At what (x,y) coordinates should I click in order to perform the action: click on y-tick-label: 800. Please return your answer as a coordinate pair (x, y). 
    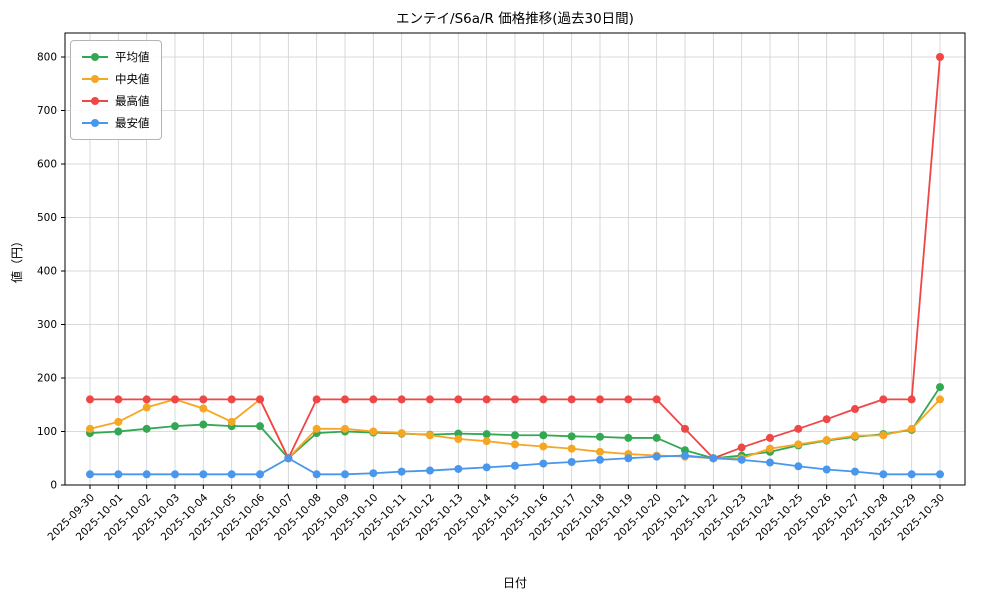
    Looking at the image, I should click on (47, 58).